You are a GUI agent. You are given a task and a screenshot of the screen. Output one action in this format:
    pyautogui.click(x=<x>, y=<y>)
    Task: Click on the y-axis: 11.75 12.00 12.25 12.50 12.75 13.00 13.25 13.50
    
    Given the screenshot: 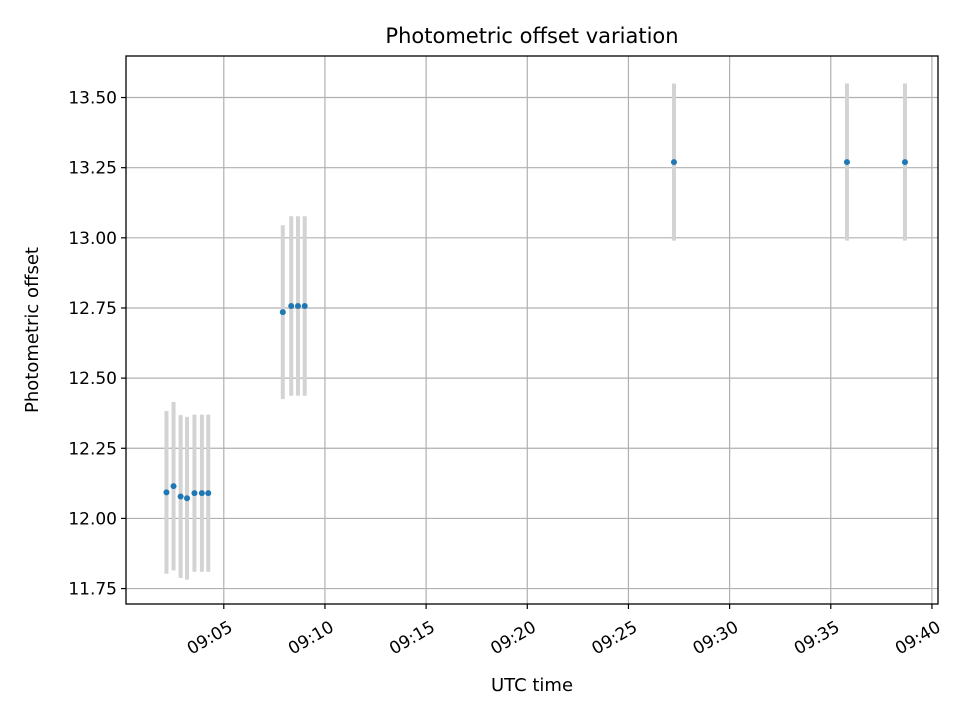 What is the action you would take?
    pyautogui.click(x=97, y=344)
    